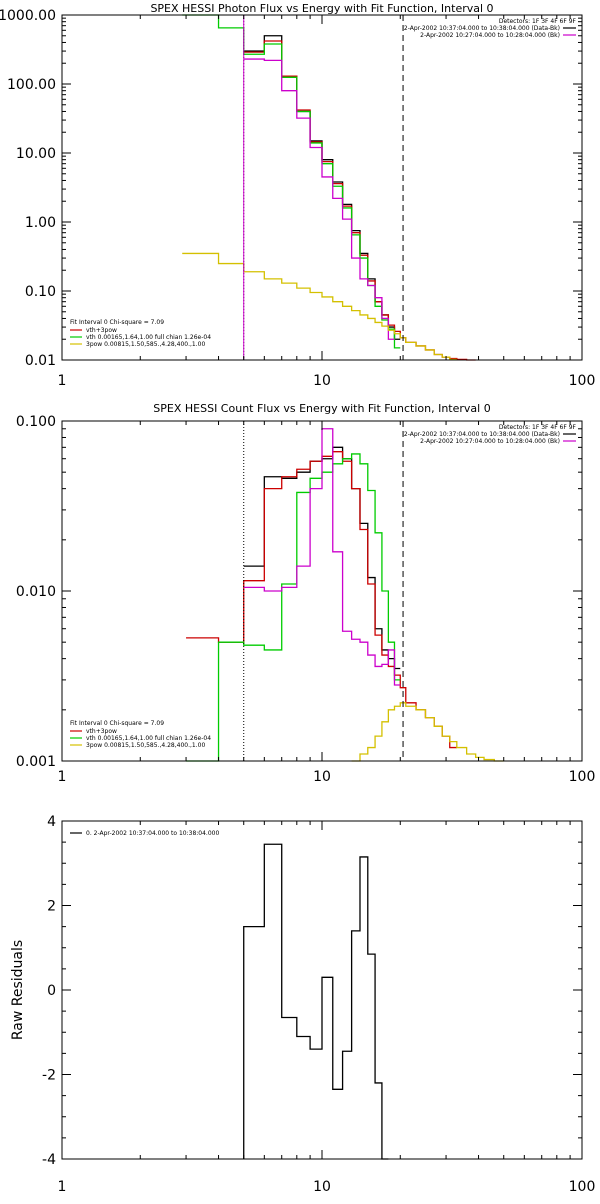  What do you see at coordinates (51, 991) in the screenshot?
I see `y-tick-label: 0` at bounding box center [51, 991].